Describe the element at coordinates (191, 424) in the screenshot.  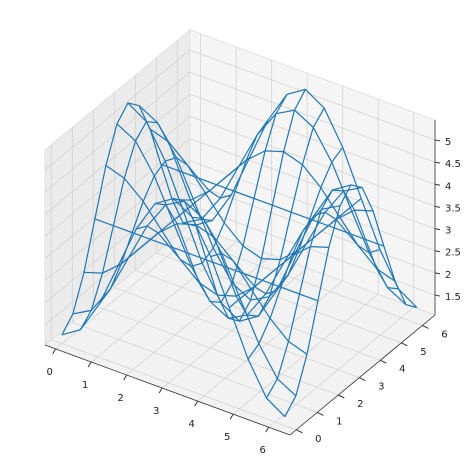
I see `x-tick-label: 4` at that location.